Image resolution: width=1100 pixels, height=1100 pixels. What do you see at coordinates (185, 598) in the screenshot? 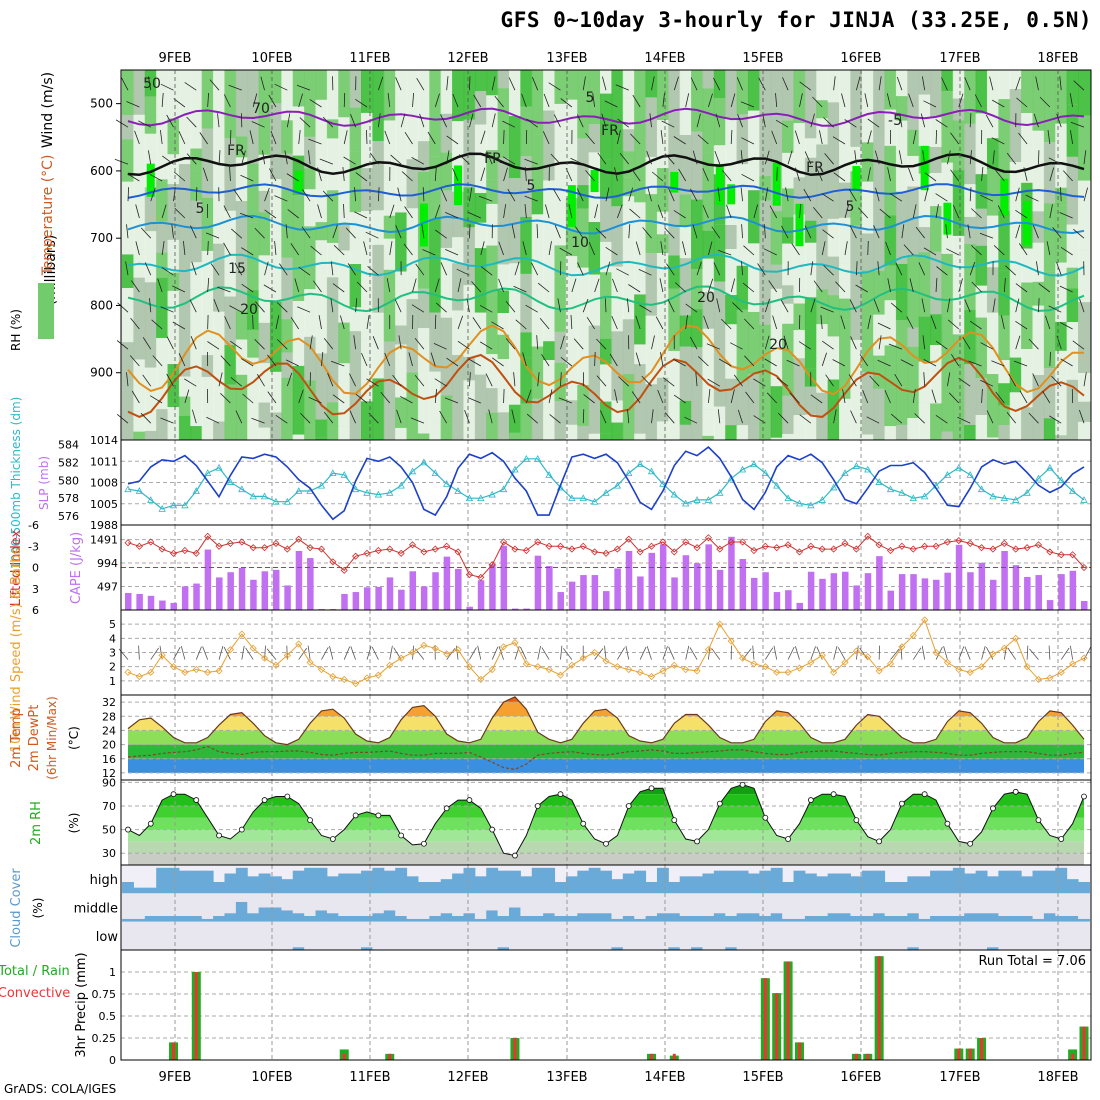
I see `cape-bar` at bounding box center [185, 598].